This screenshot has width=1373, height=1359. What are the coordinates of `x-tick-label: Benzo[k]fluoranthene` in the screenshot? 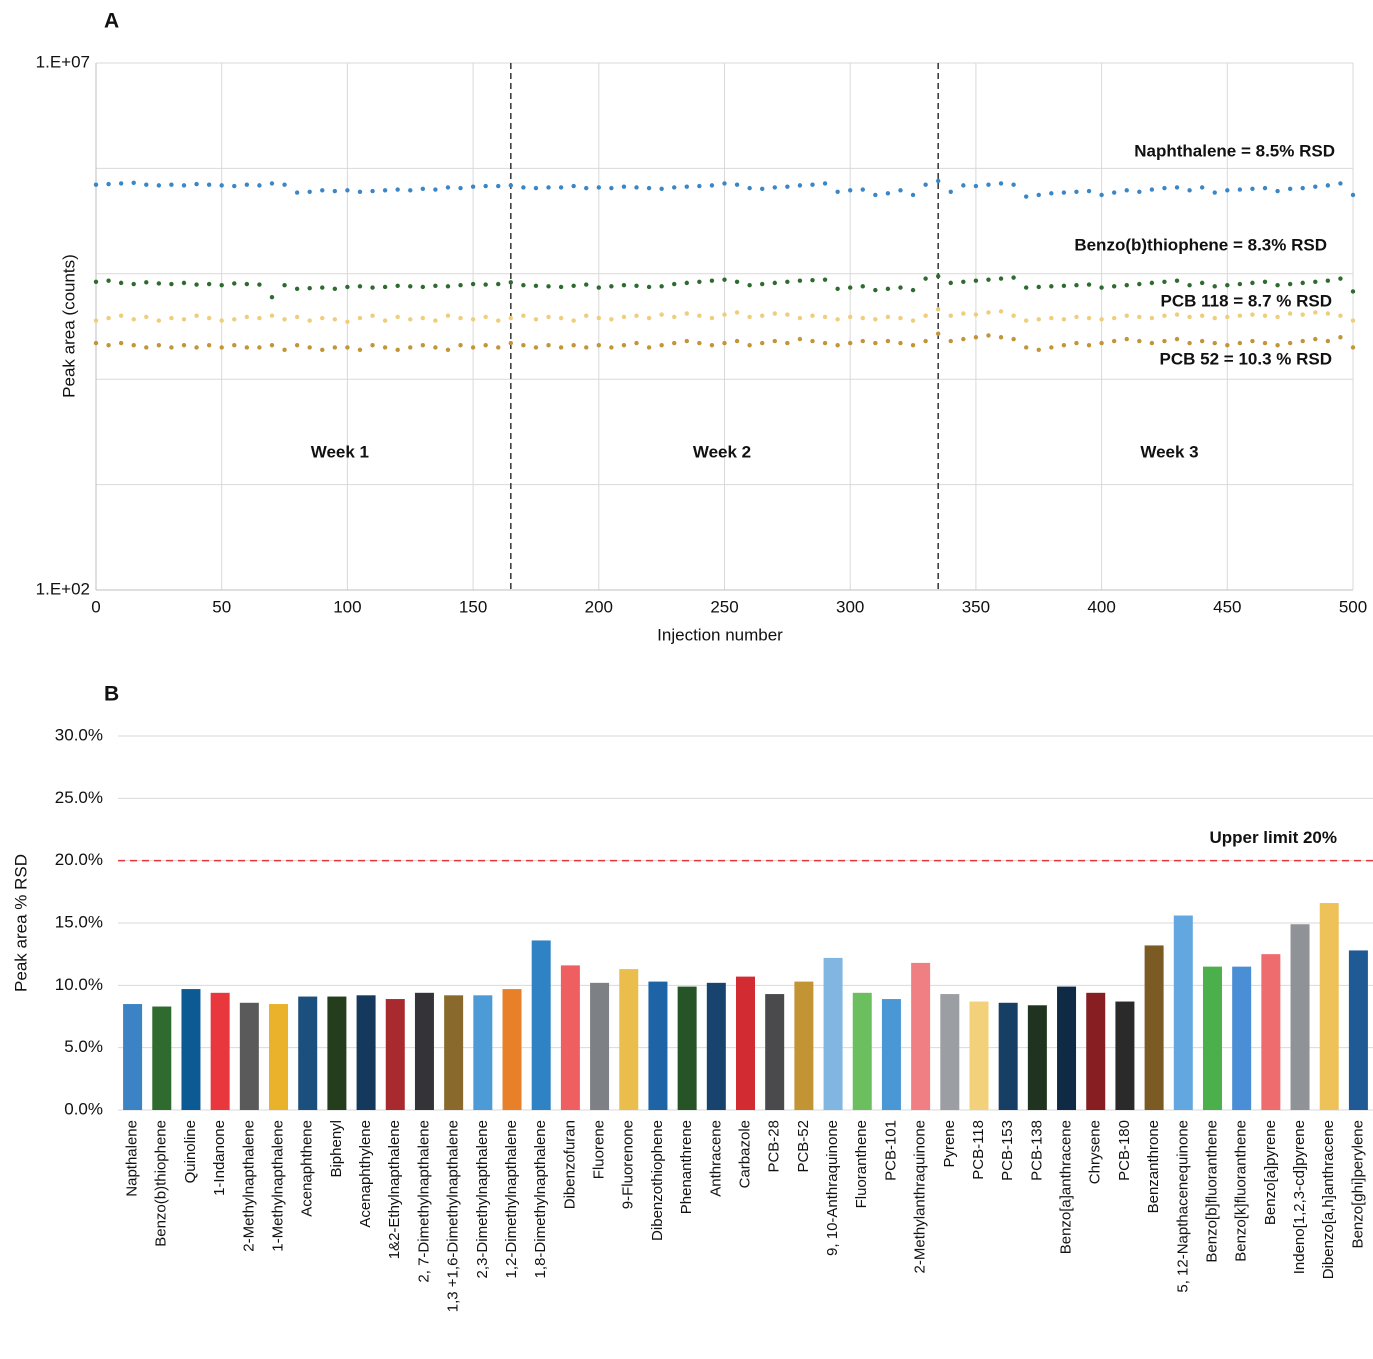 It's located at (1241, 1191).